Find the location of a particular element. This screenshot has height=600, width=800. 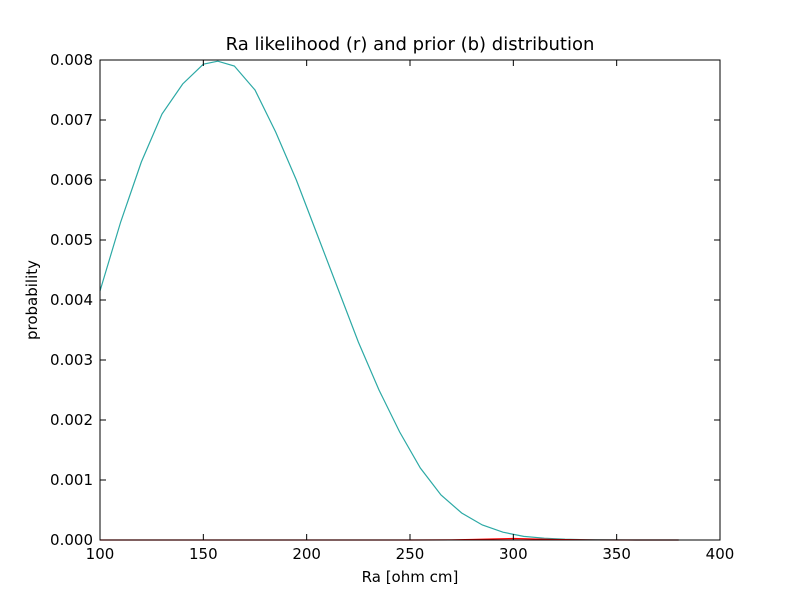

x-tick-label: 100 is located at coordinates (100, 554).